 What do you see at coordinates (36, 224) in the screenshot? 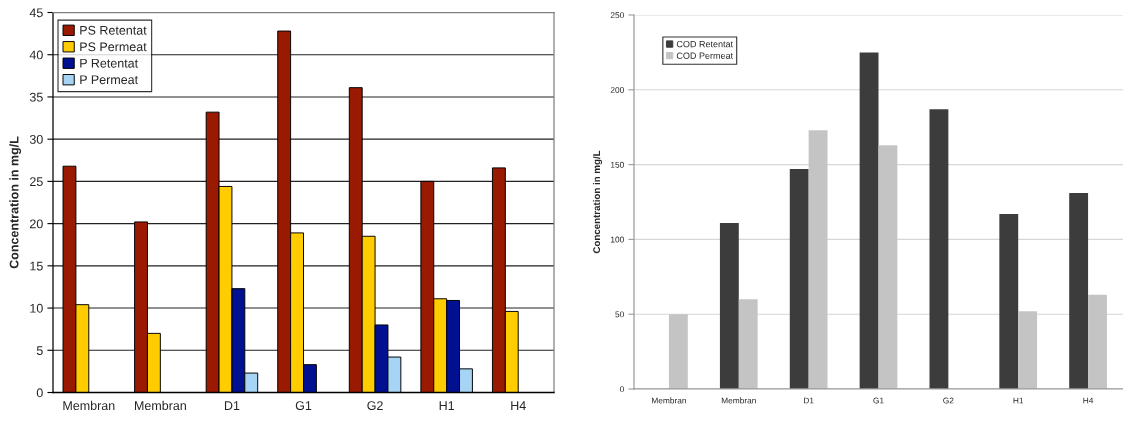
I see `y-tick-label: 20` at bounding box center [36, 224].